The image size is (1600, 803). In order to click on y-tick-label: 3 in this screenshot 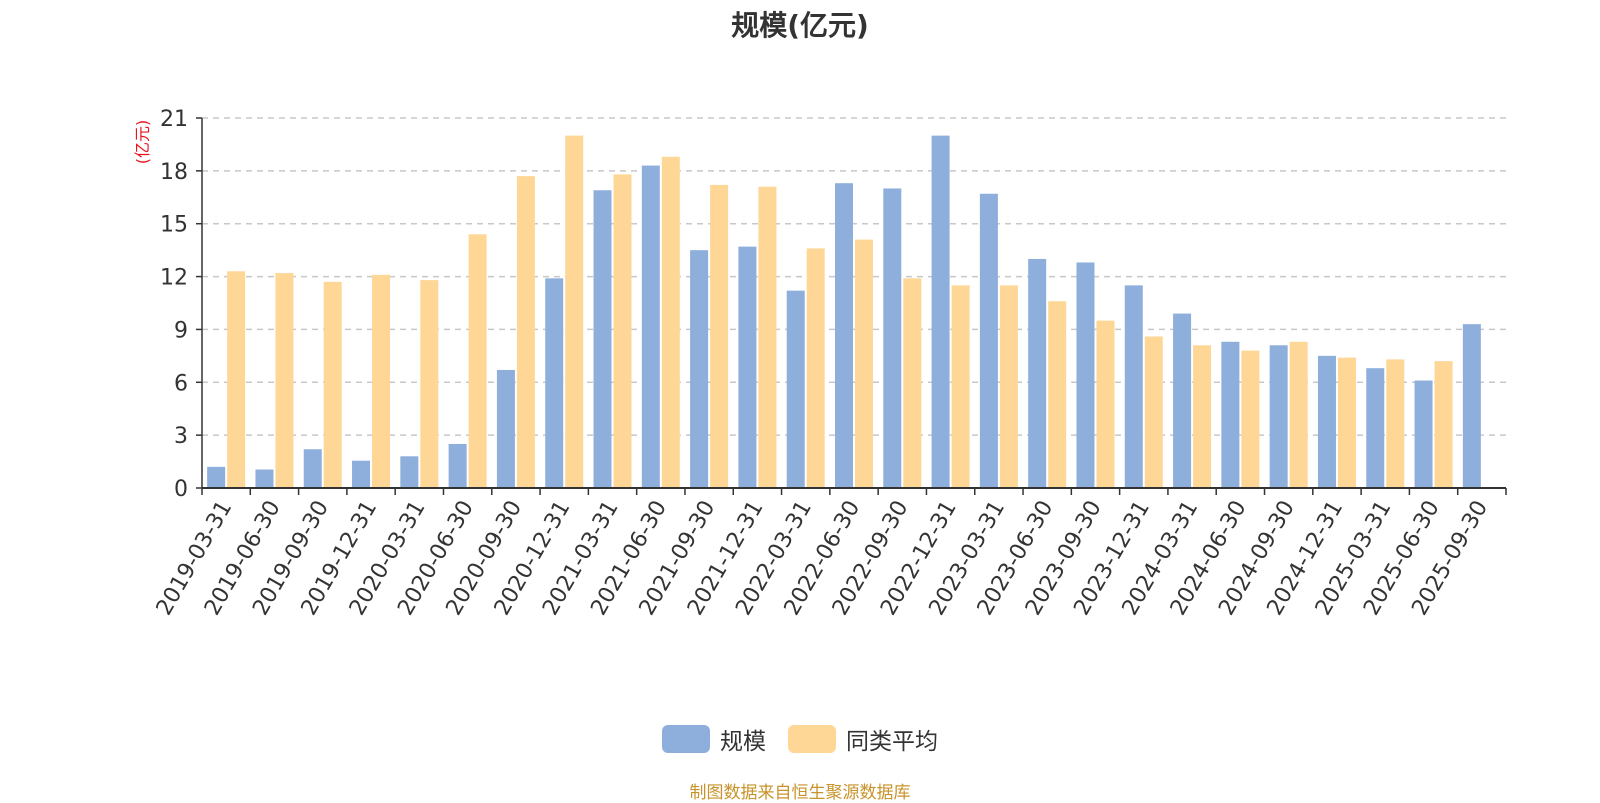, I will do `click(181, 436)`.